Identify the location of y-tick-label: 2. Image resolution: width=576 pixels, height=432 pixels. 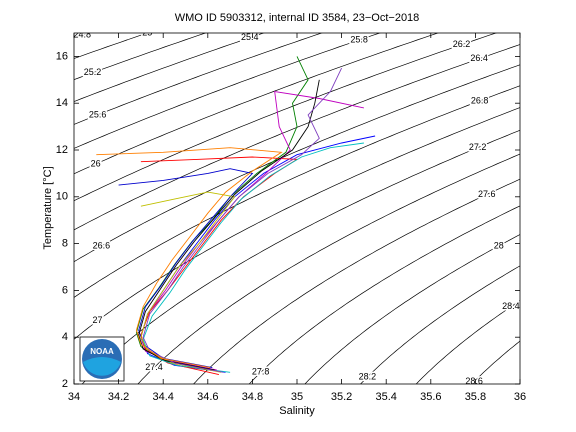
(65, 384).